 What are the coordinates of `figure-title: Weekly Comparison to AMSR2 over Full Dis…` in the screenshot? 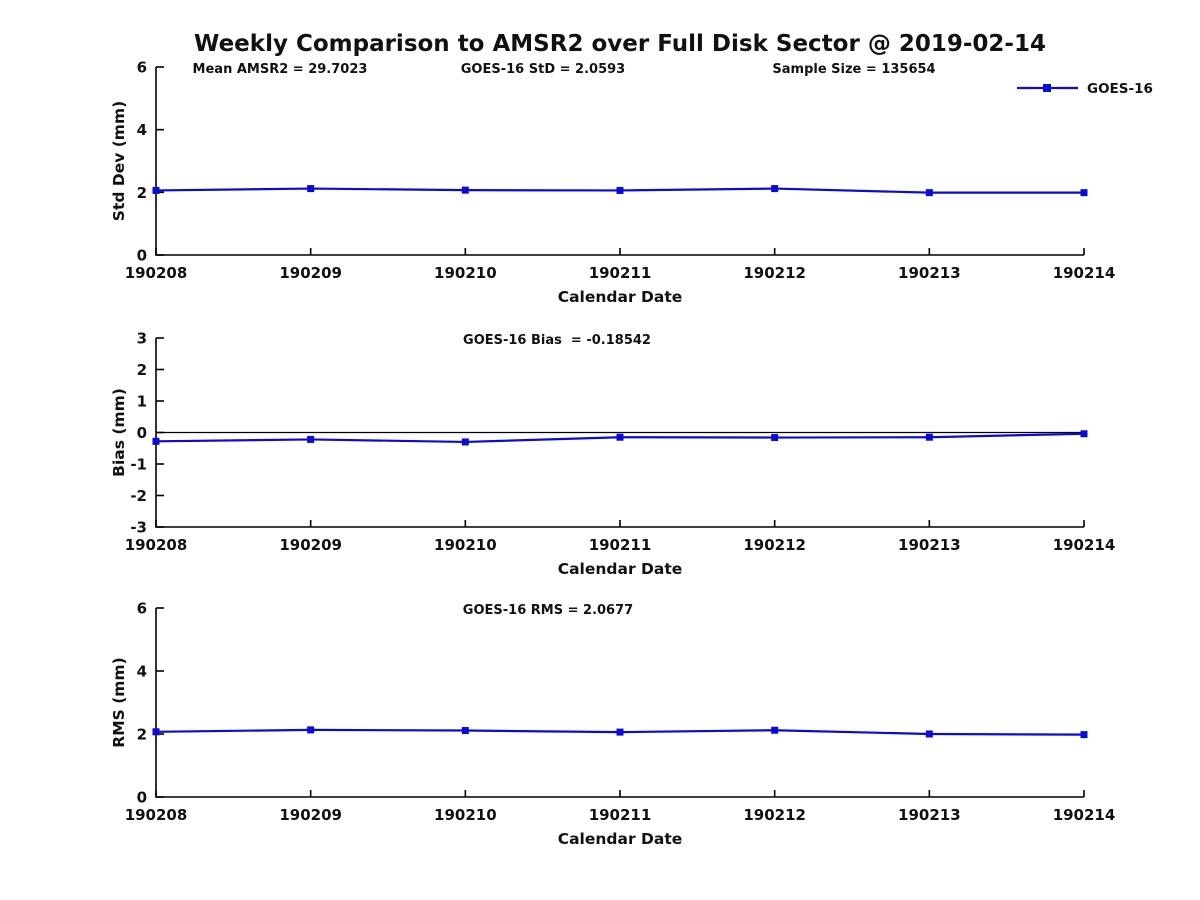 It's located at (620, 44).